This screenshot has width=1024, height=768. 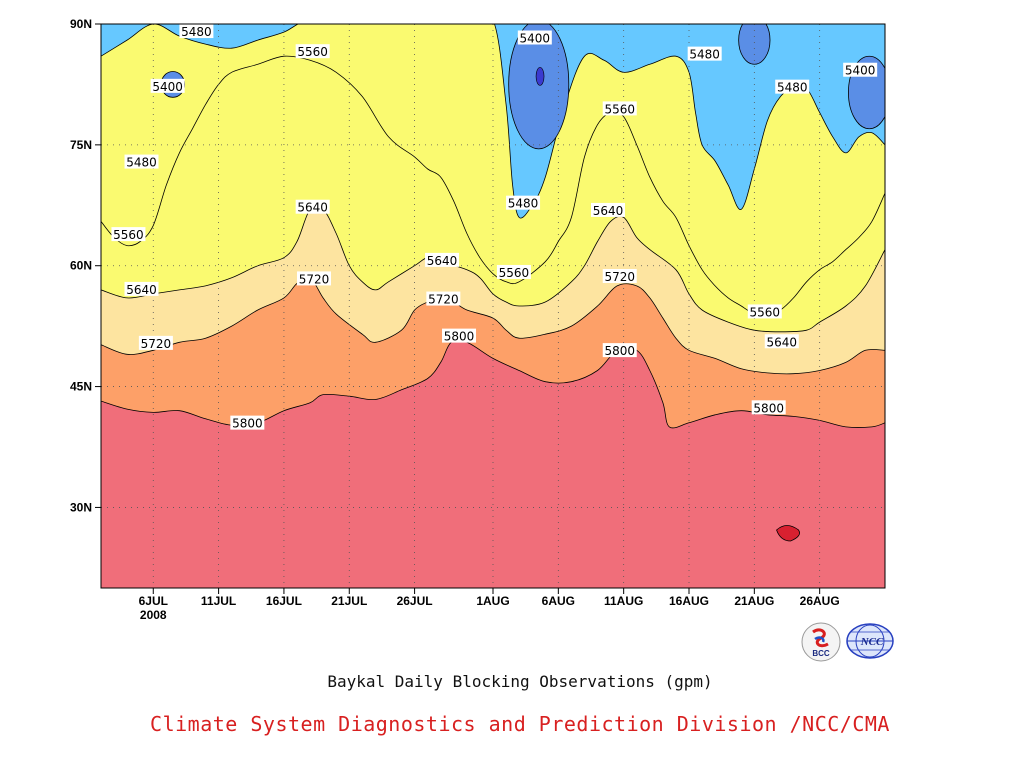 What do you see at coordinates (81, 145) in the screenshot?
I see `y-tick-label: 75N` at bounding box center [81, 145].